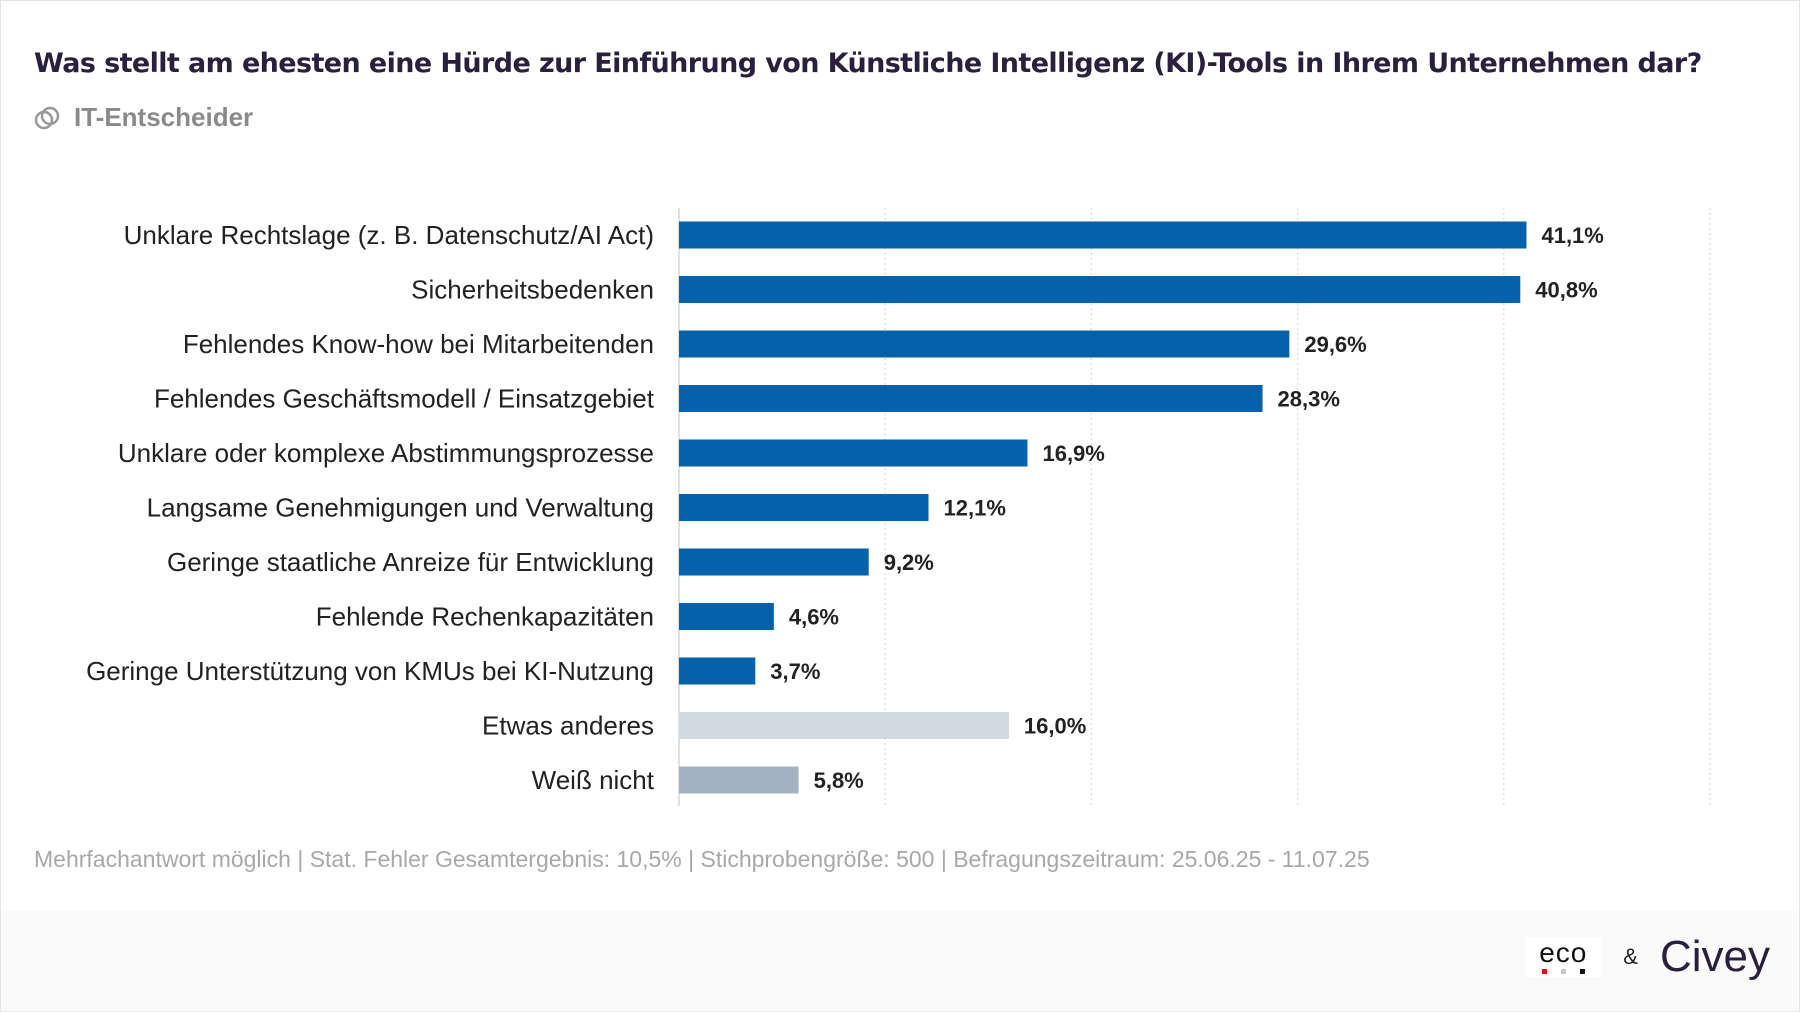 This screenshot has height=1012, width=1800. I want to click on value-label: 9,2%, so click(909, 562).